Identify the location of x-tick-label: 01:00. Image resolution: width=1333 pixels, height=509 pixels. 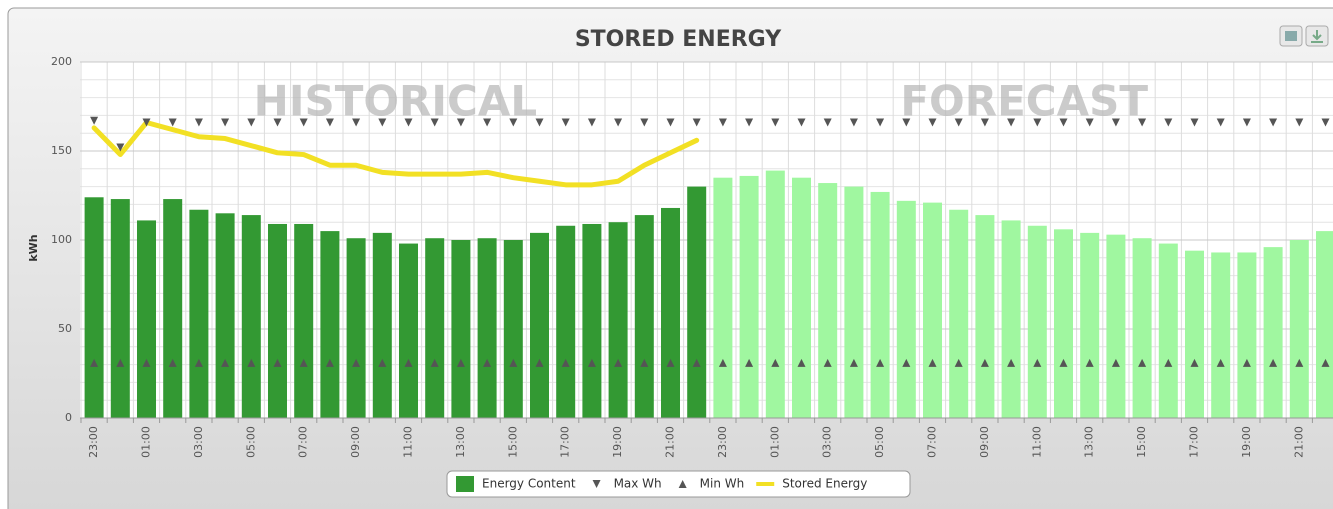
(774, 442).